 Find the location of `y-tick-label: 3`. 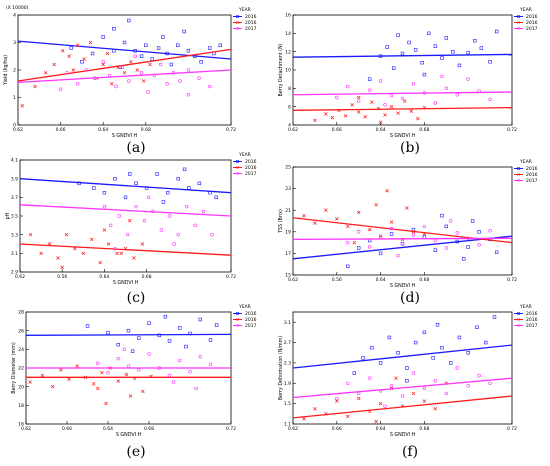

y-tick-label: 3 is located at coordinates (14, 43).